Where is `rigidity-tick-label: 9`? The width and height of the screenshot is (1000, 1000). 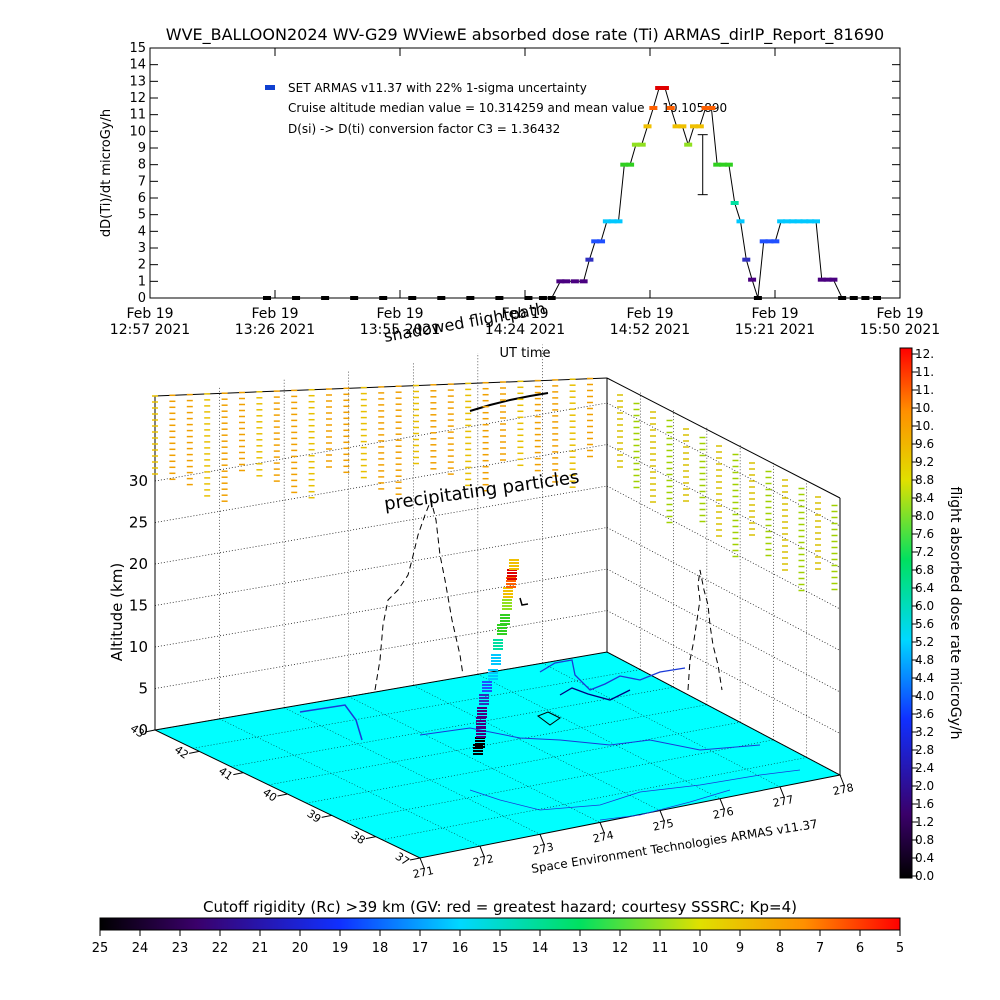
rigidity-tick-label: 9 is located at coordinates (740, 948).